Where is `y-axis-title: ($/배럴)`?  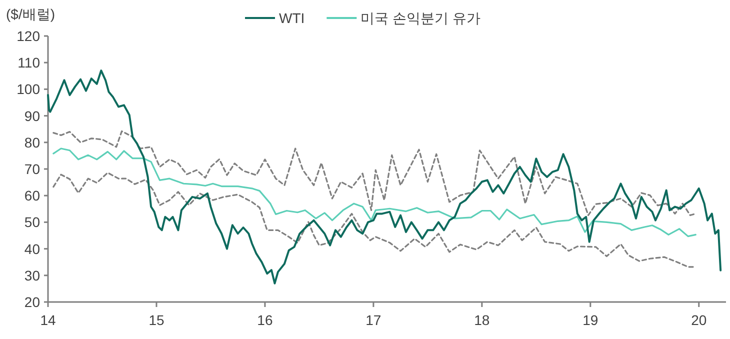 y-axis-title: ($/배럴) is located at coordinates (30, 14).